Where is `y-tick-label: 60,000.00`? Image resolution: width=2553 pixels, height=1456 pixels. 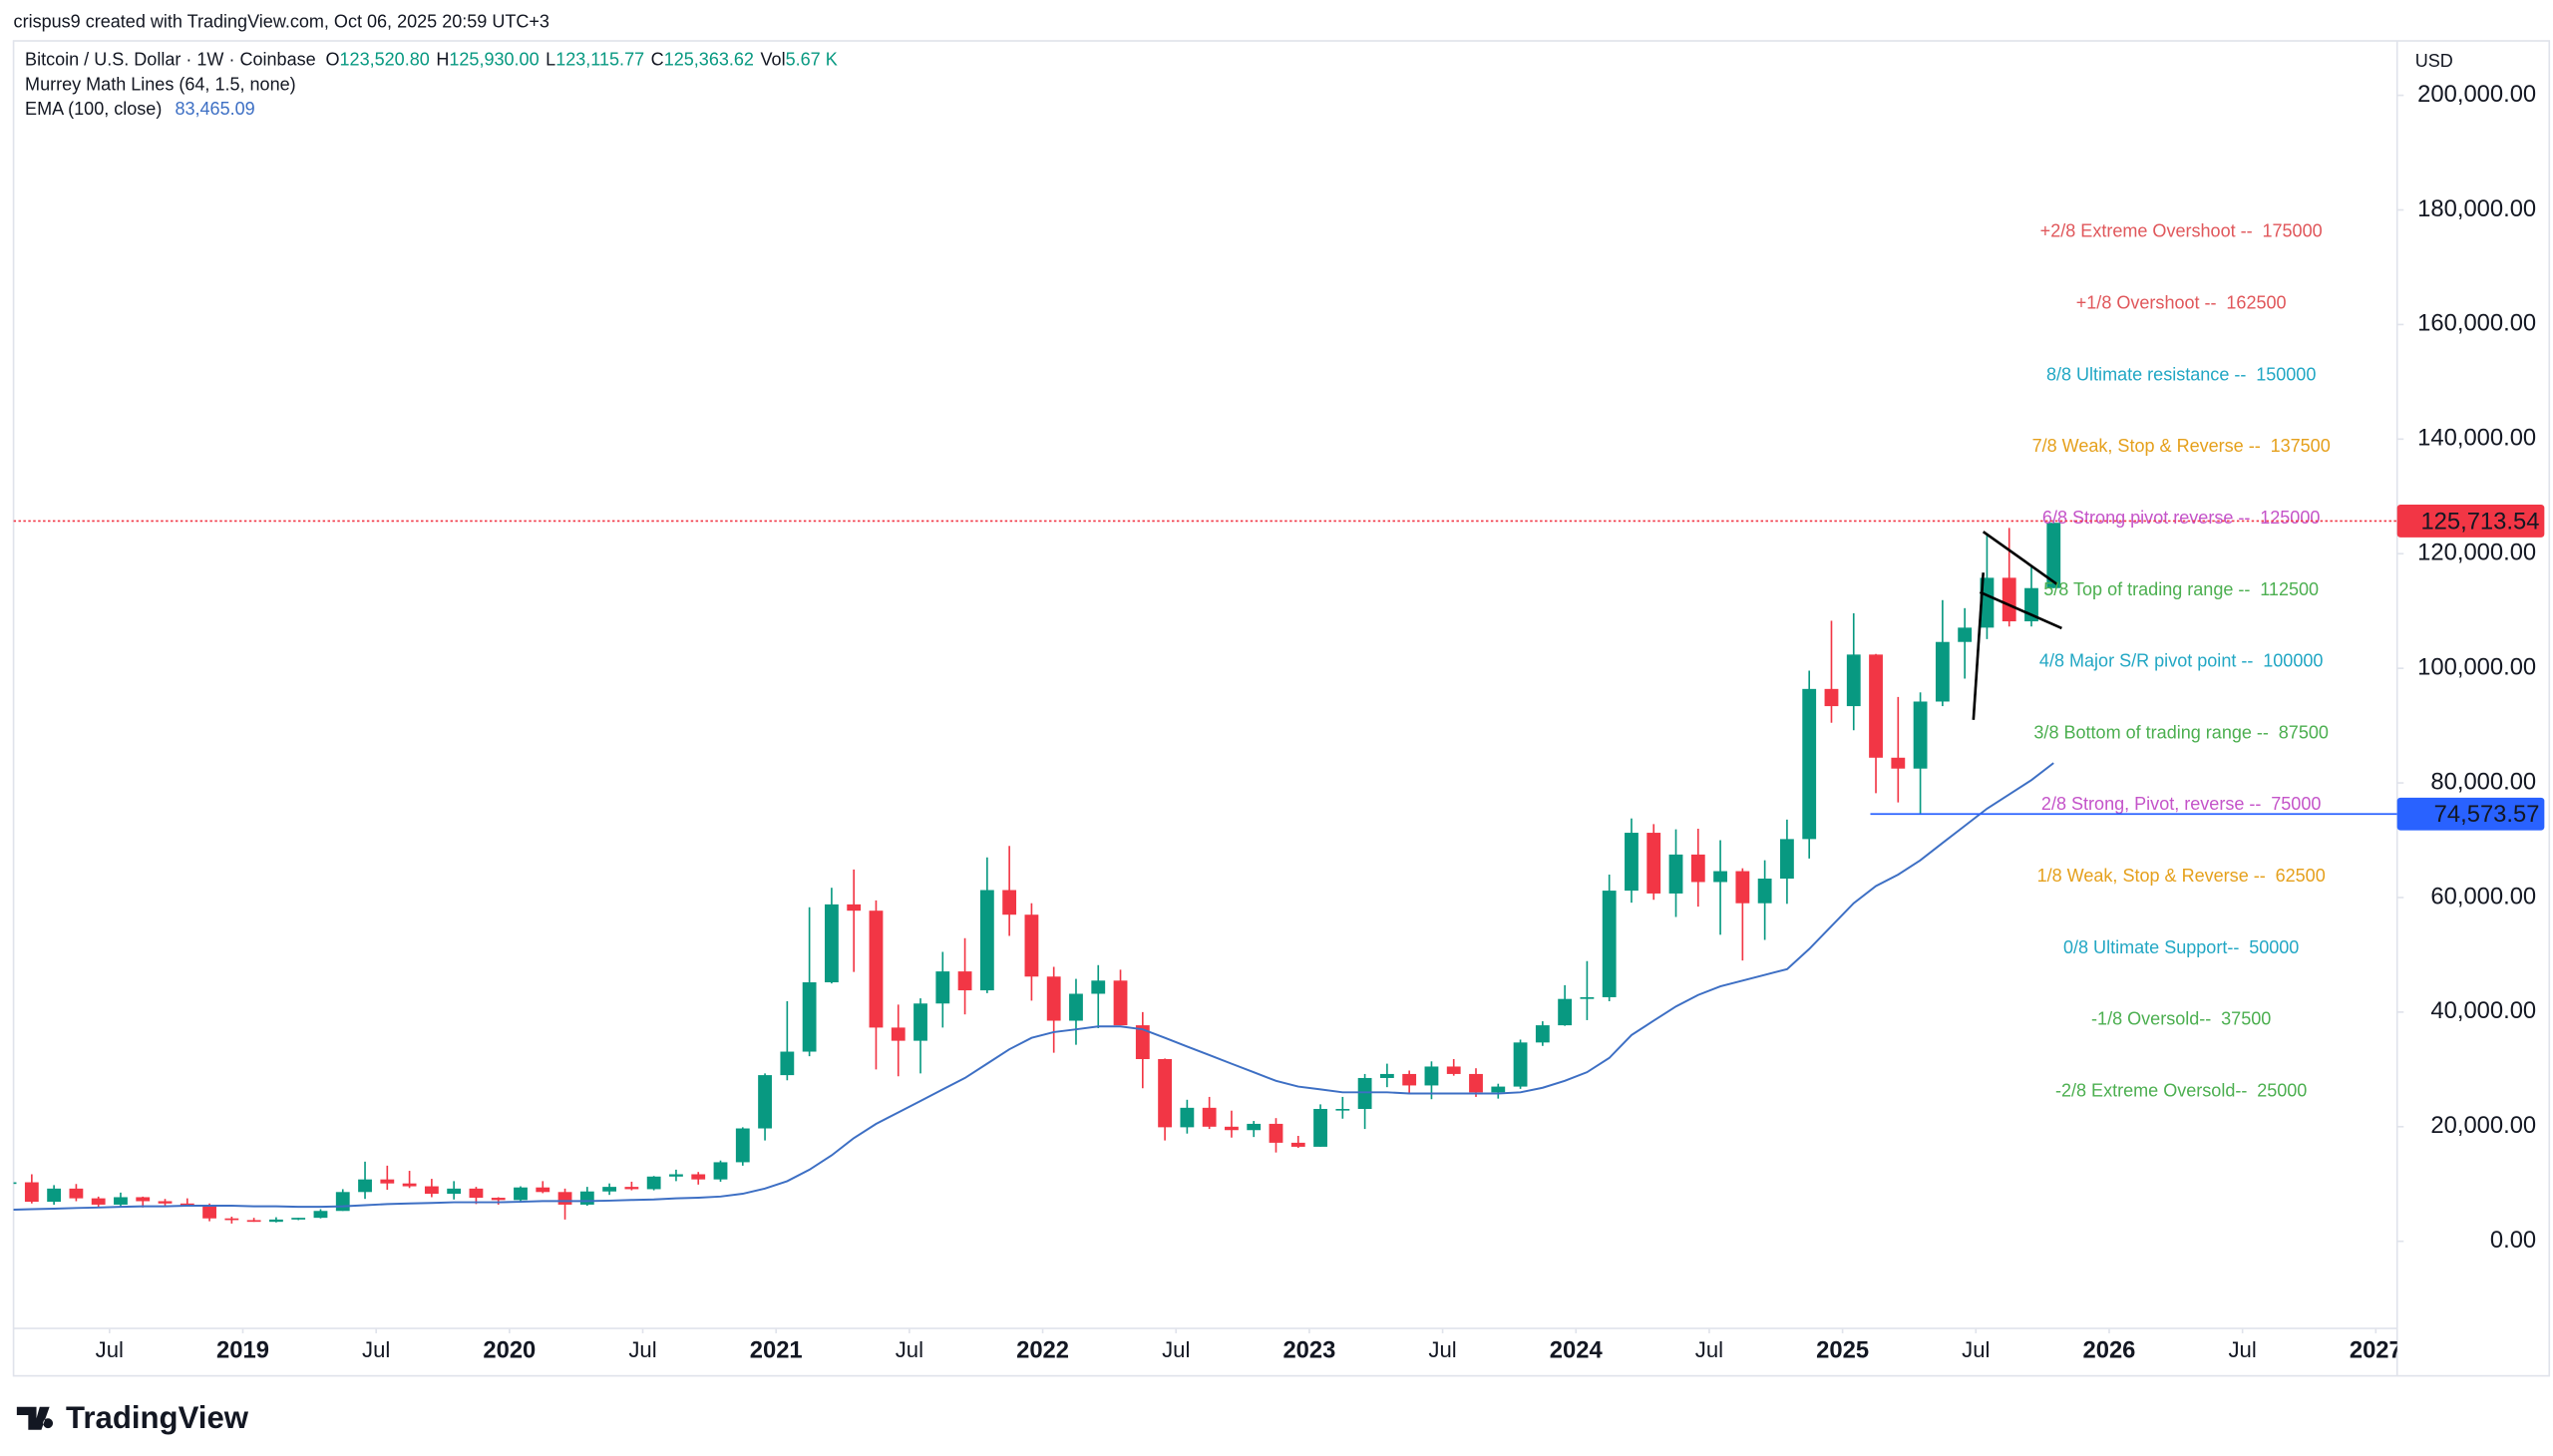 y-tick-label: 60,000.00 is located at coordinates (2483, 896).